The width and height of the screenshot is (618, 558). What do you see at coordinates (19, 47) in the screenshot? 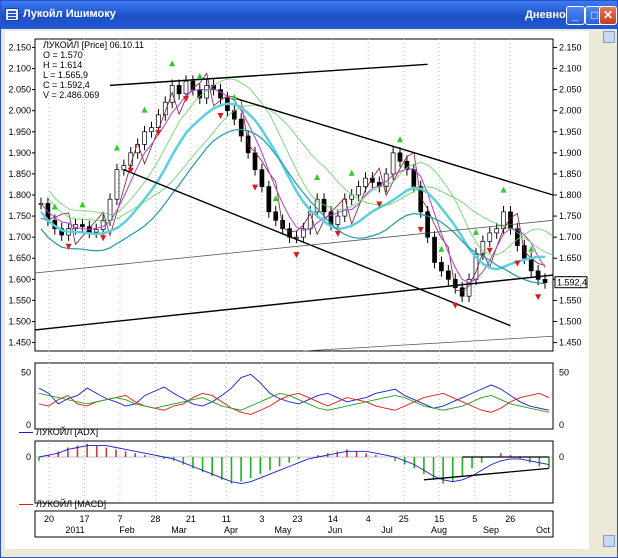
I see `left-axis-label: 2.150` at bounding box center [19, 47].